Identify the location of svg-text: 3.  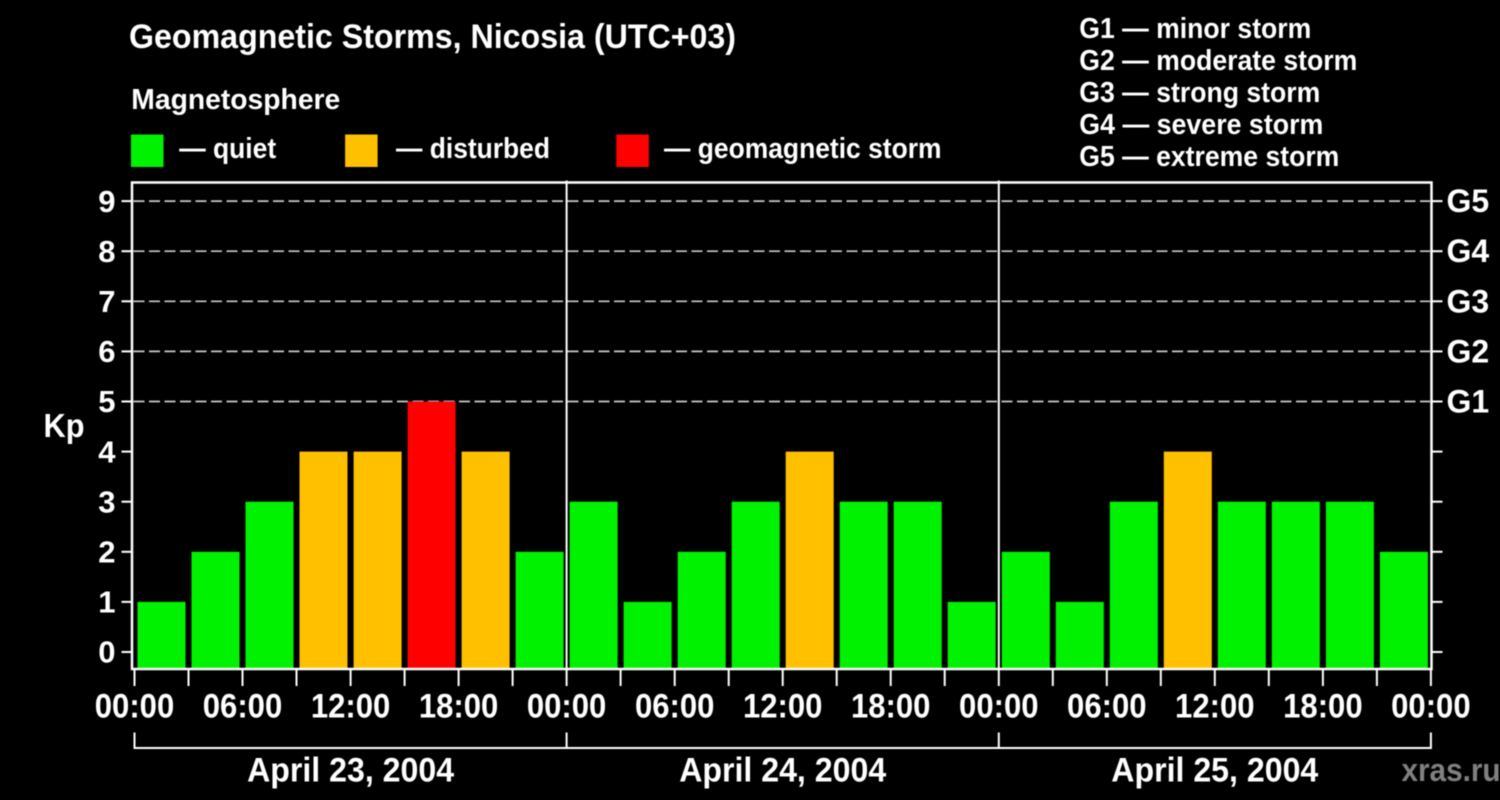
(106, 501).